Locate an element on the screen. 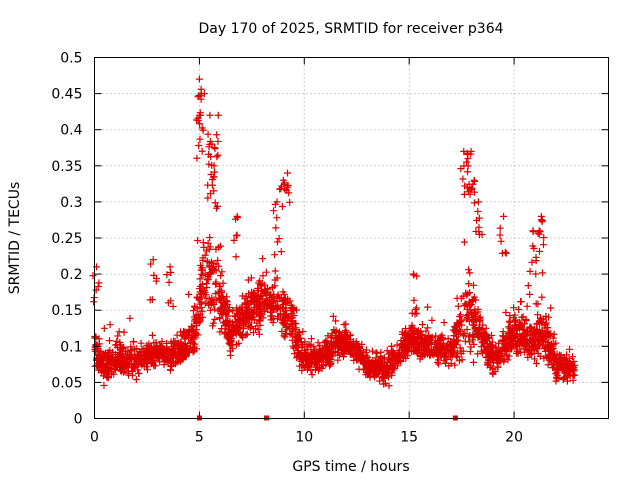 The height and width of the screenshot is (480, 640). y-tick-label: 0 is located at coordinates (78, 420).